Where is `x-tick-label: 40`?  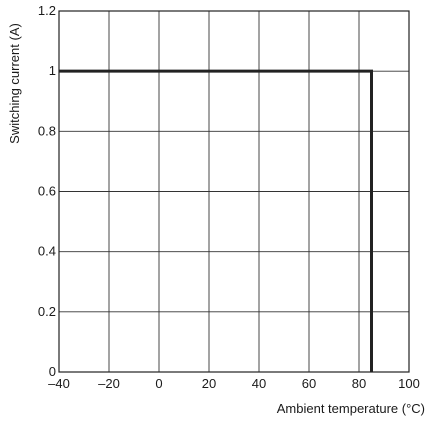 x-tick-label: 40 is located at coordinates (259, 383).